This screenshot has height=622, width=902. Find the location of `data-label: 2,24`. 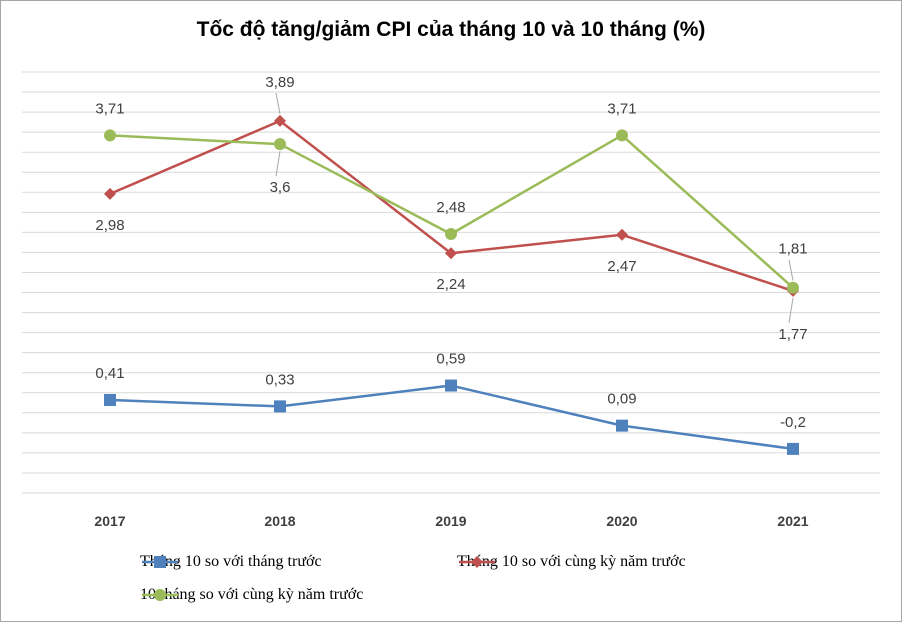

data-label: 2,24 is located at coordinates (450, 284).